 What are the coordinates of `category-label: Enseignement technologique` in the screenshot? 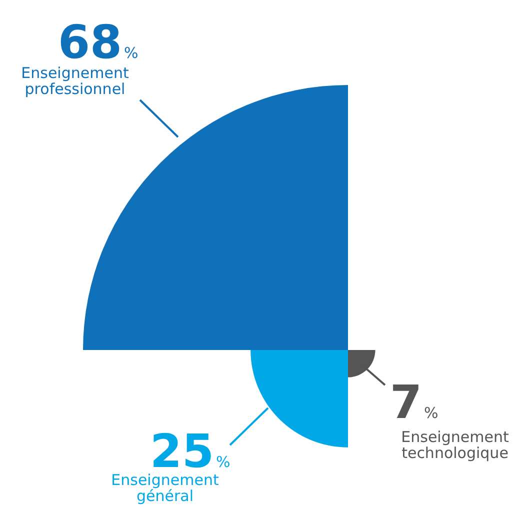 It's located at (455, 445).